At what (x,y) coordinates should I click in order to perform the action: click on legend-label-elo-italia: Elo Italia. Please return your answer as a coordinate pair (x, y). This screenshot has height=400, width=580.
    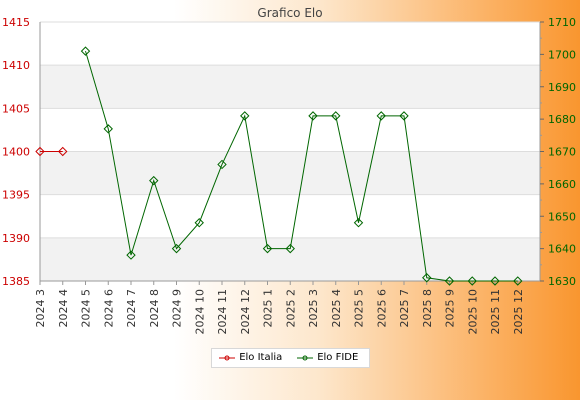
    Looking at the image, I should click on (261, 357).